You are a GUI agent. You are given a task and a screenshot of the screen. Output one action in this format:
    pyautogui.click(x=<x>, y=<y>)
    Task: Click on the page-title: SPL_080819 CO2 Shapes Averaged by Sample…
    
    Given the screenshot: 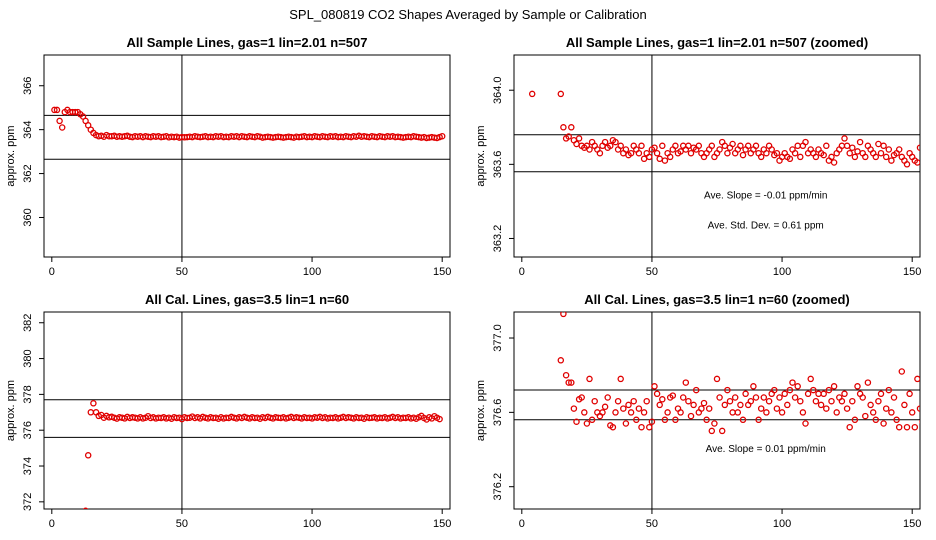 What is the action you would take?
    pyautogui.click(x=468, y=14)
    